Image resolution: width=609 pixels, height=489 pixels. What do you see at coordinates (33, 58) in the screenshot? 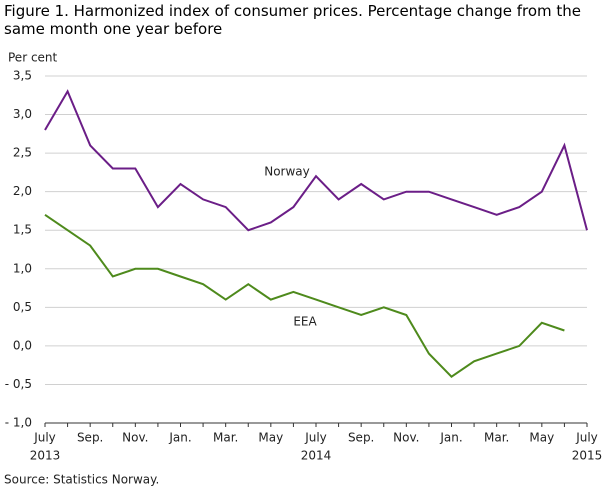
I see `y-axis-label: Per cent` at bounding box center [33, 58].